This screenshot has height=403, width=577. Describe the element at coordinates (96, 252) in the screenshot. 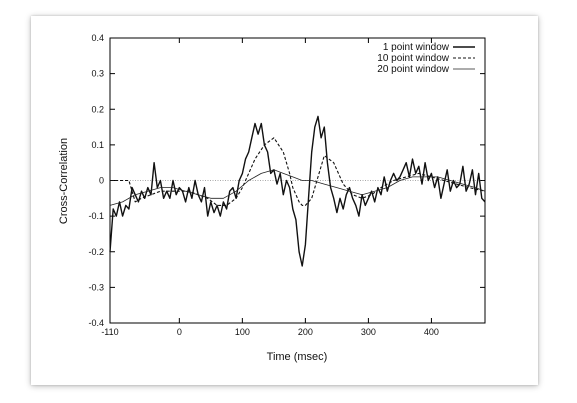

I see `y-tick-label: -0.2` at that location.